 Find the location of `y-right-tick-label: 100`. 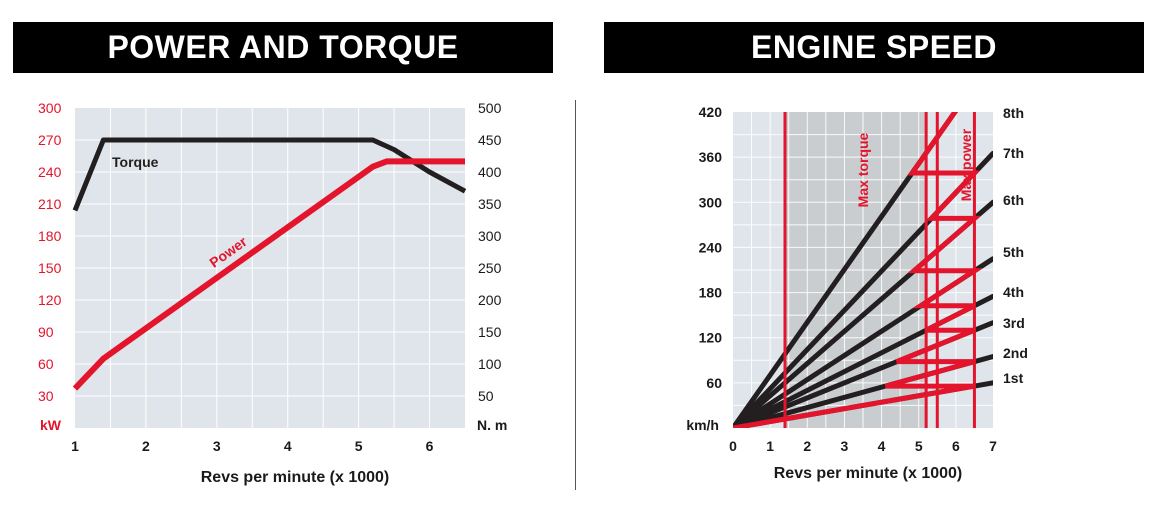

y-right-tick-label: 100 is located at coordinates (490, 364).